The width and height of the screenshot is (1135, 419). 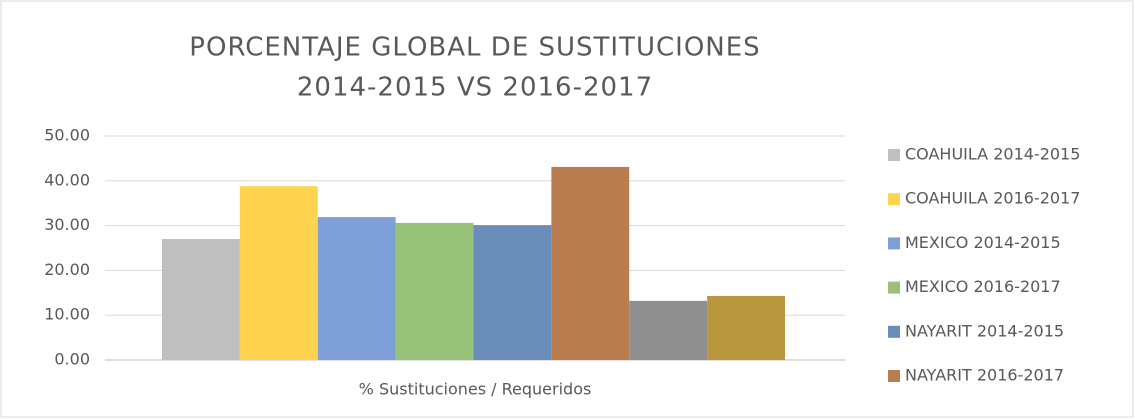 What do you see at coordinates (475, 389) in the screenshot?
I see `x-tick-label: % Sustituciones / Requeridos` at bounding box center [475, 389].